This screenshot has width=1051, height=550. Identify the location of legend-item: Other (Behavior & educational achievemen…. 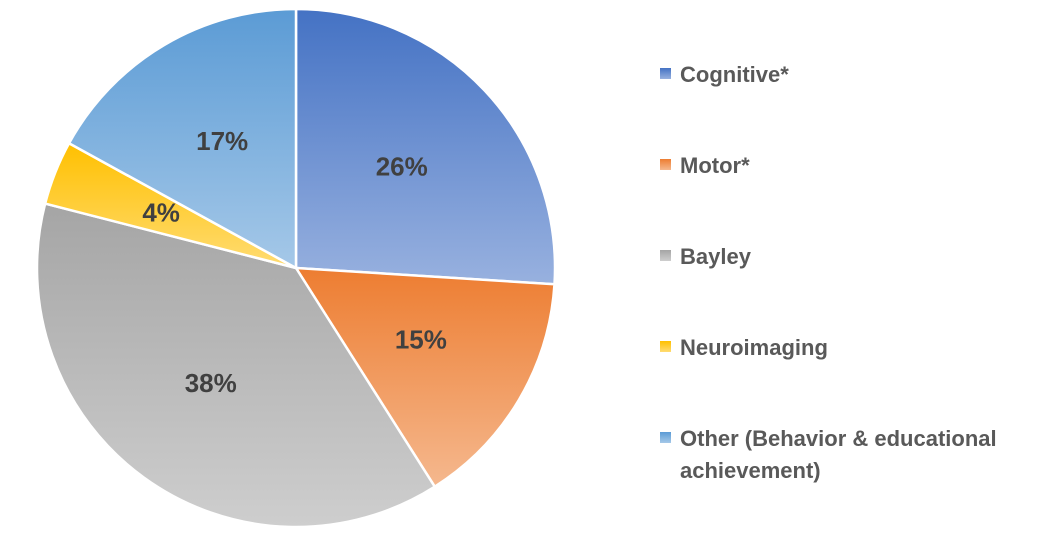
(830, 455).